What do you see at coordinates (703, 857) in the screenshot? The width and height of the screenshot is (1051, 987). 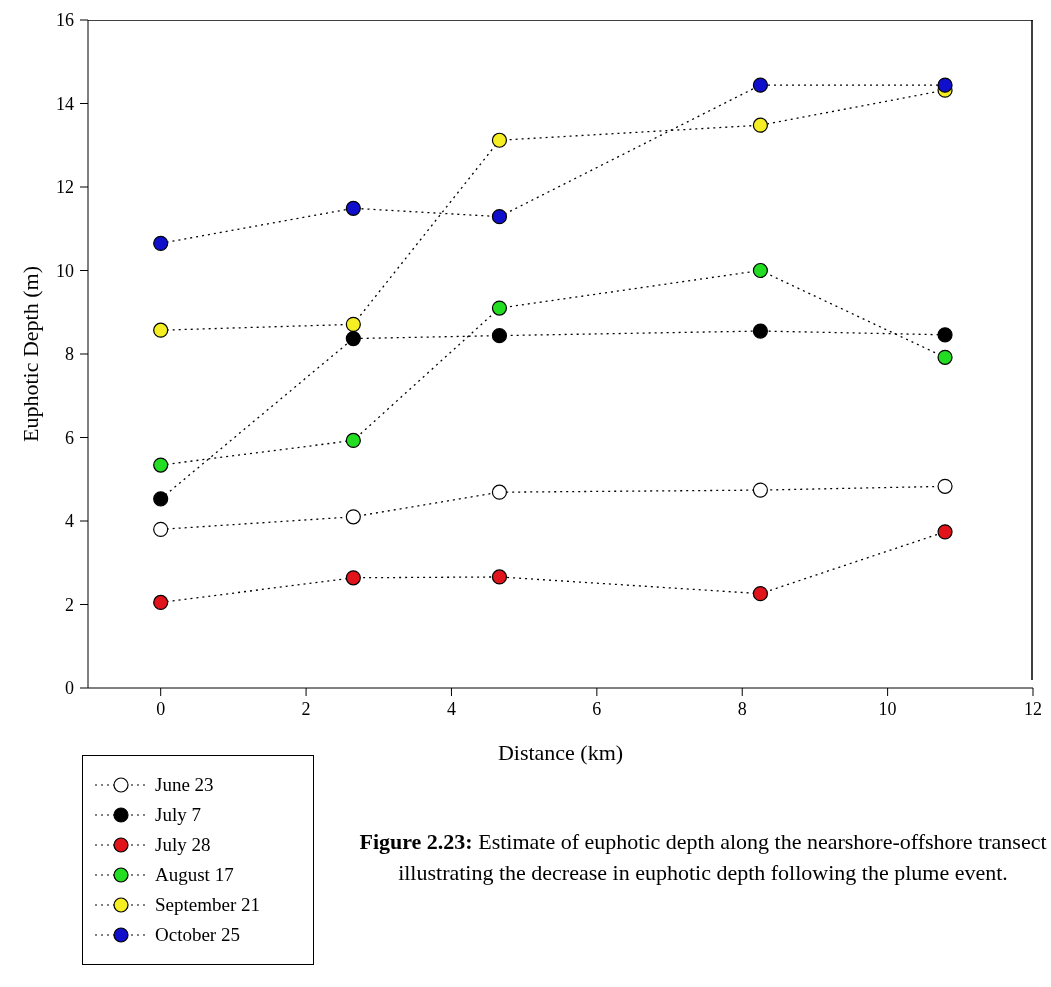 I see `caption: Figure 2.23: Estimate of euphotic depth along the nearshore-offshore transect illustrating the decrease in euphotic depth following the plume event.` at bounding box center [703, 857].